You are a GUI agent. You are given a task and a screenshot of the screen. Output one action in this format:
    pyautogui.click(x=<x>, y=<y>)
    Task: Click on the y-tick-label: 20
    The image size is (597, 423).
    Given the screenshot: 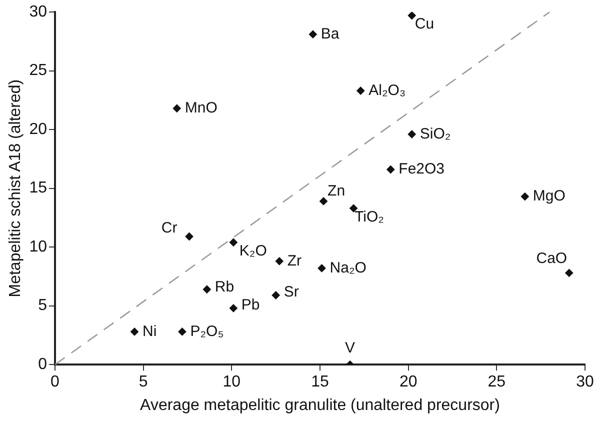 What is the action you would take?
    pyautogui.click(x=38, y=129)
    